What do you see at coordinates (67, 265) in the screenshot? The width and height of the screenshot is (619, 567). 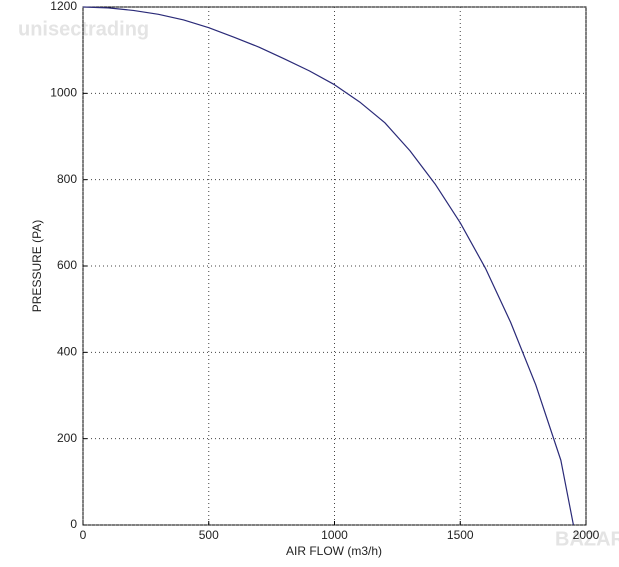 I see `y-tick-label: 600` at bounding box center [67, 265].